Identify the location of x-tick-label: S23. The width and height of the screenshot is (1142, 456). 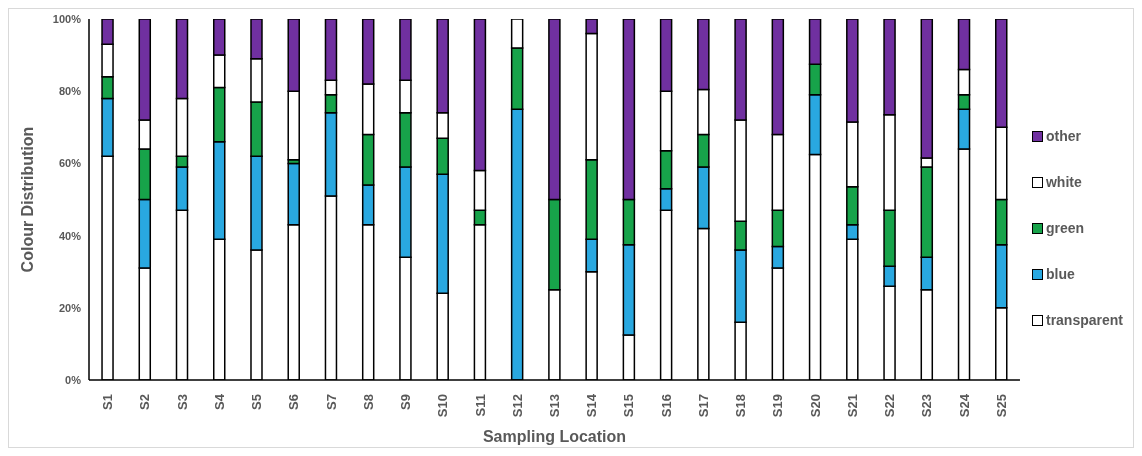
(927, 406).